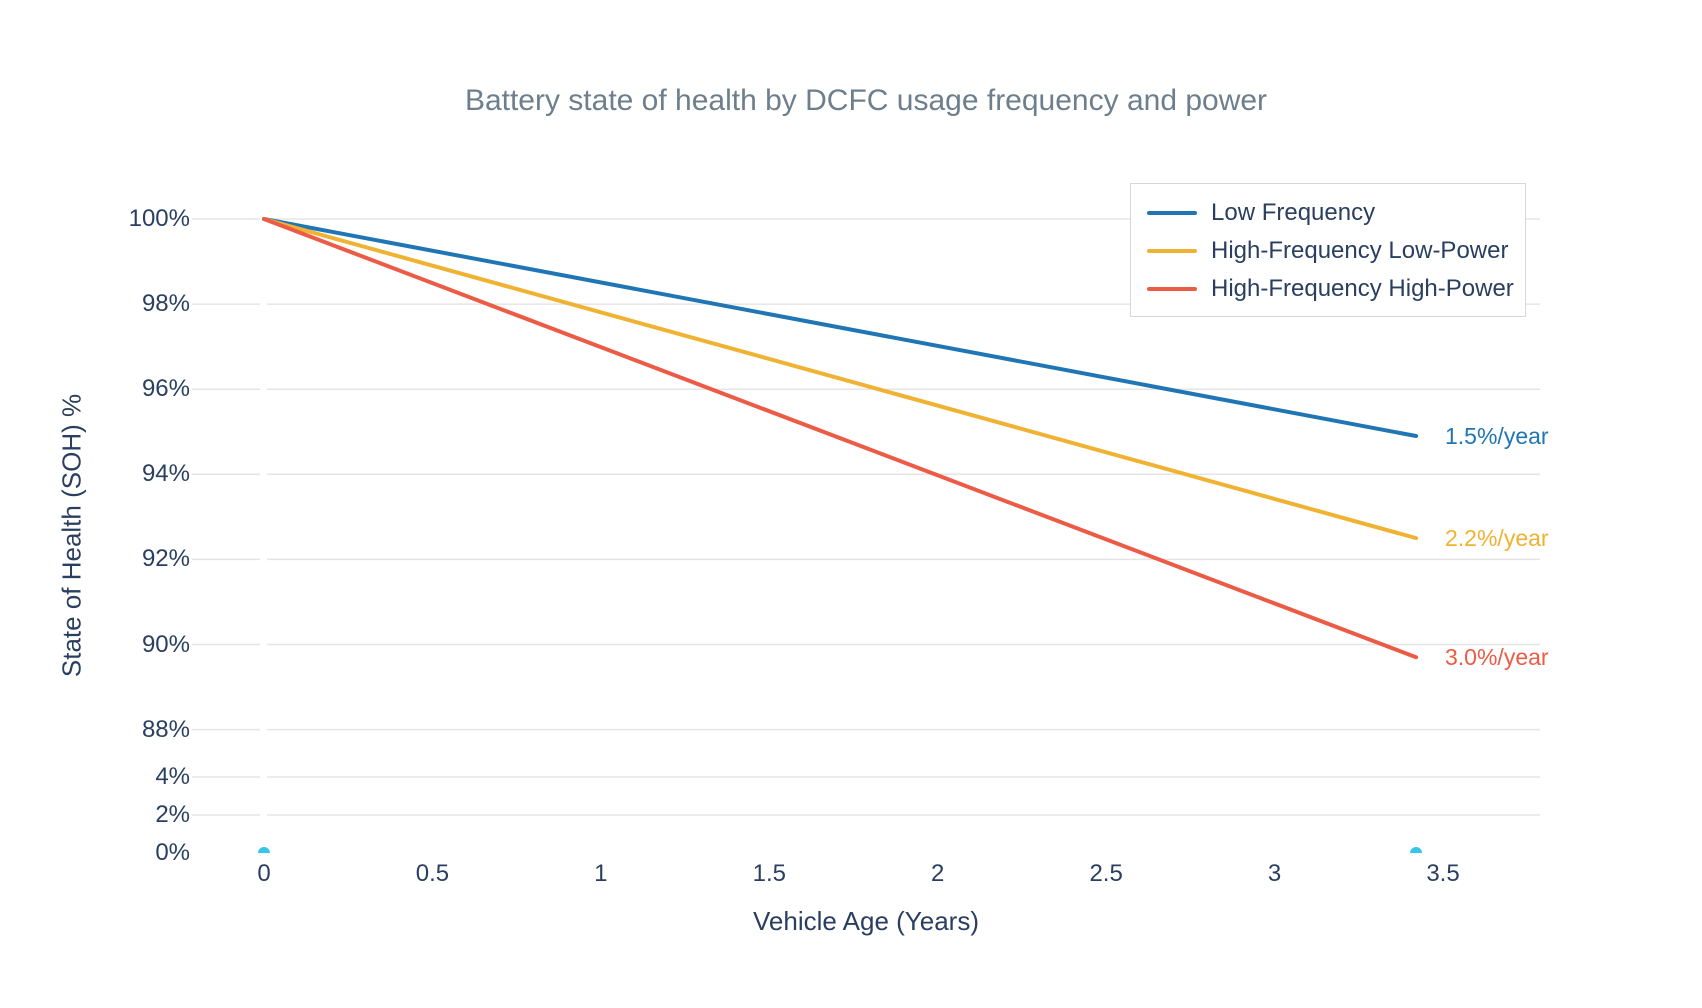 Image resolution: width=1702 pixels, height=1008 pixels. What do you see at coordinates (172, 814) in the screenshot?
I see `y-tick-label: 2%` at bounding box center [172, 814].